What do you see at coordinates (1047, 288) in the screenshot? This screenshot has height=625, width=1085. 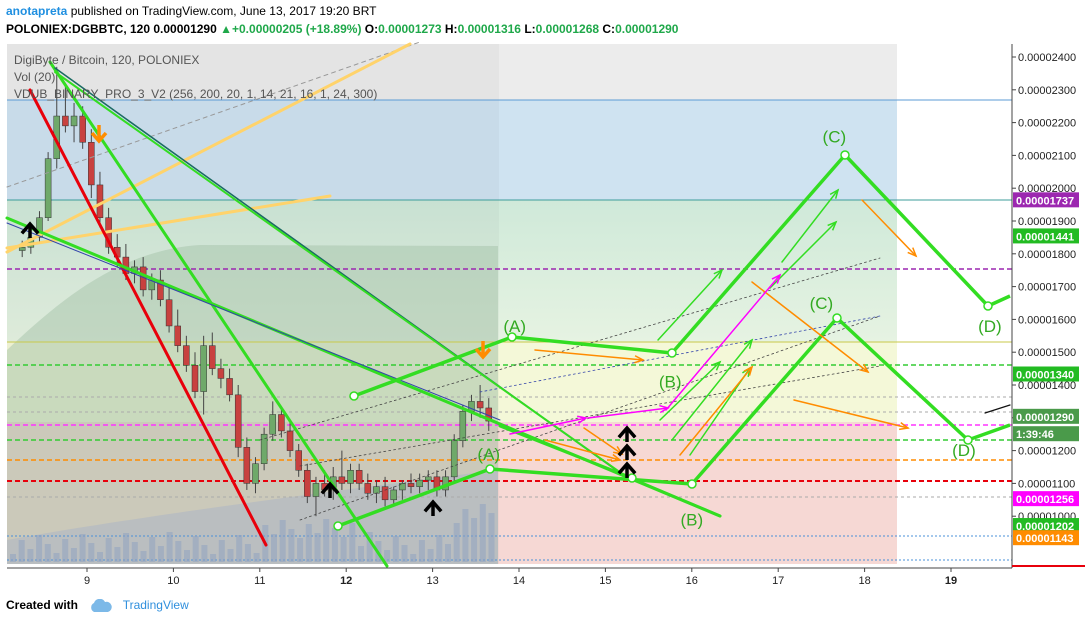 I see `y-tick-label: 0.00001700` at bounding box center [1047, 288].